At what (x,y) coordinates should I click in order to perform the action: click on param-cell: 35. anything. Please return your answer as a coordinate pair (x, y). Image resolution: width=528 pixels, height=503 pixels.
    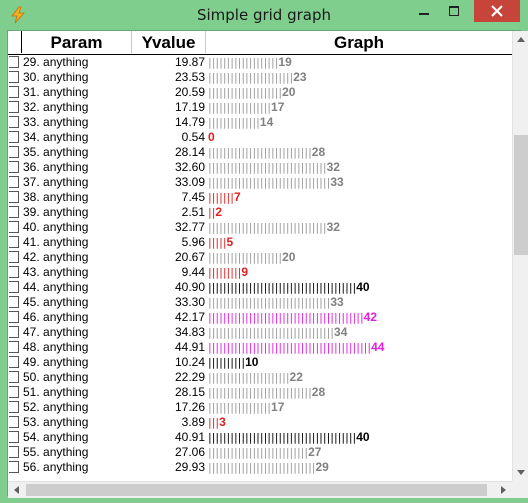
    Looking at the image, I should click on (56, 152).